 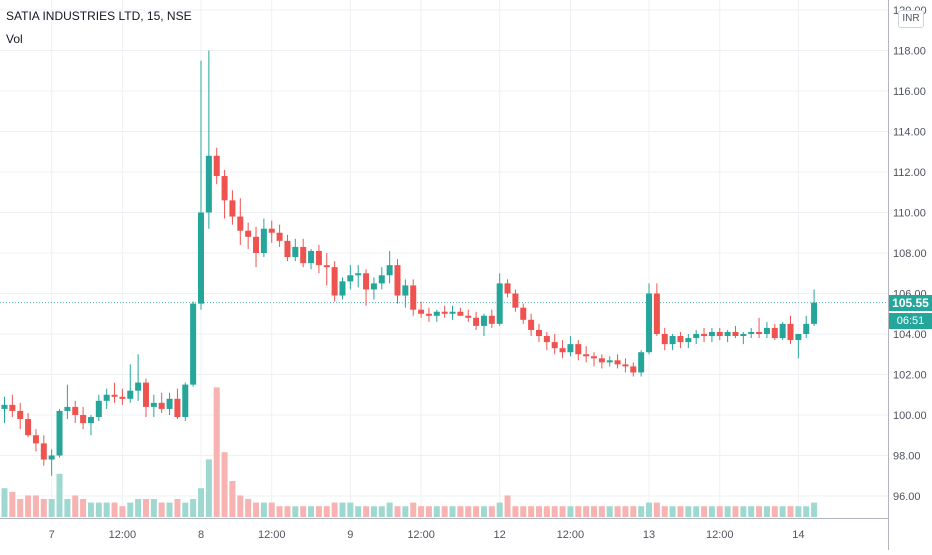 I want to click on y-tick-label: 104.00, so click(x=910, y=335).